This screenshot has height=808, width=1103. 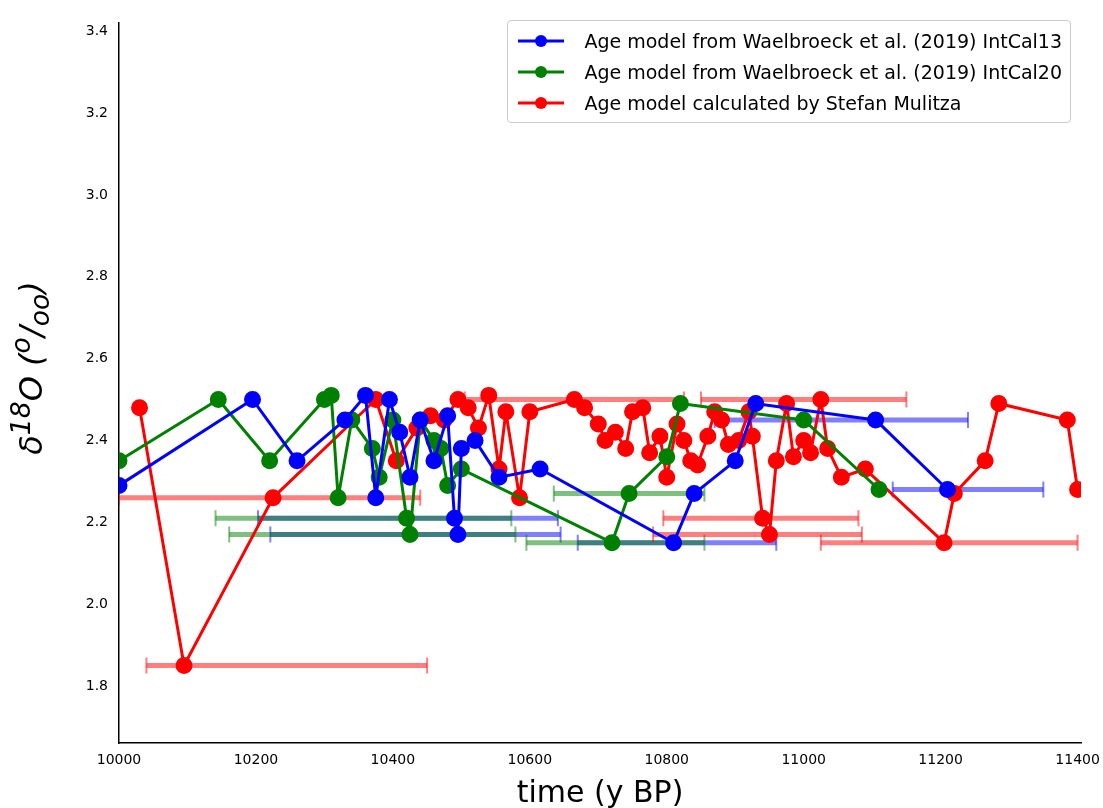 I want to click on x-tick-label: 11000, so click(x=803, y=759).